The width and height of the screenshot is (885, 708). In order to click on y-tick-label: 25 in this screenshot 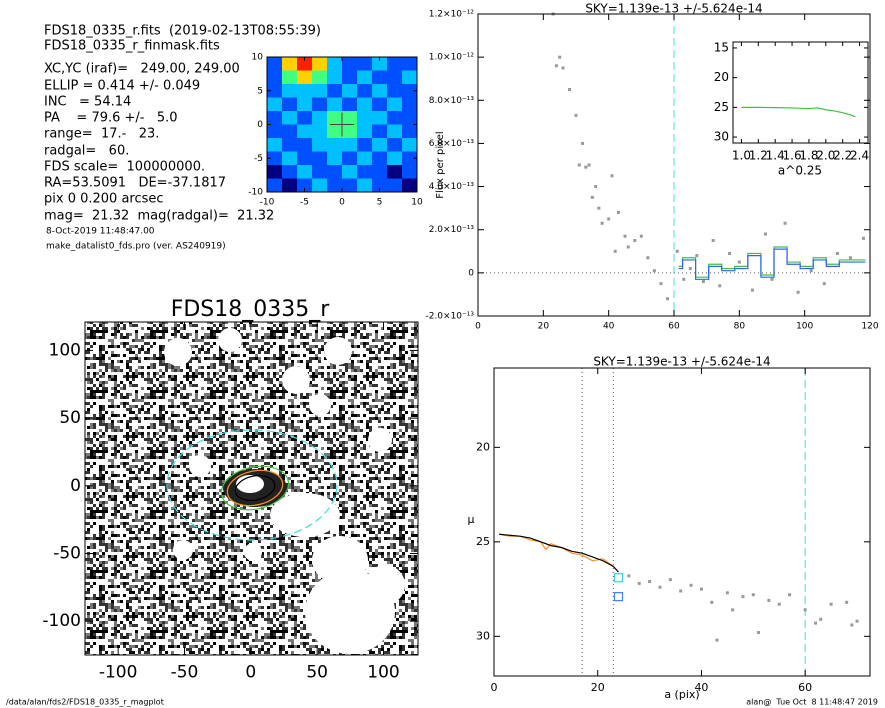, I will do `click(721, 107)`.